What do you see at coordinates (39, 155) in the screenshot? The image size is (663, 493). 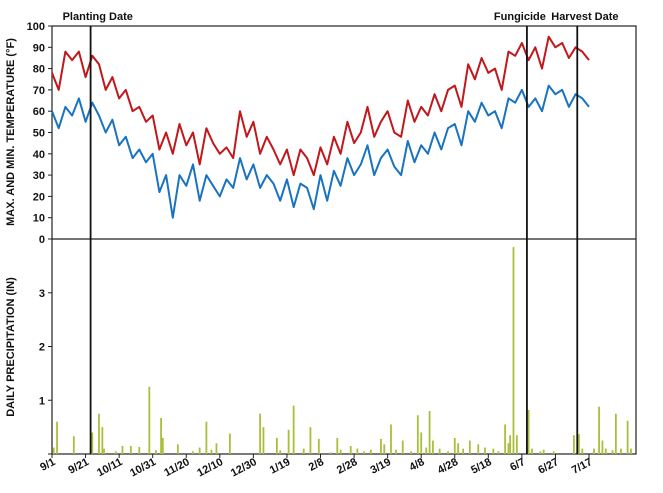 I see `temperature-tick-label: 40` at bounding box center [39, 155].